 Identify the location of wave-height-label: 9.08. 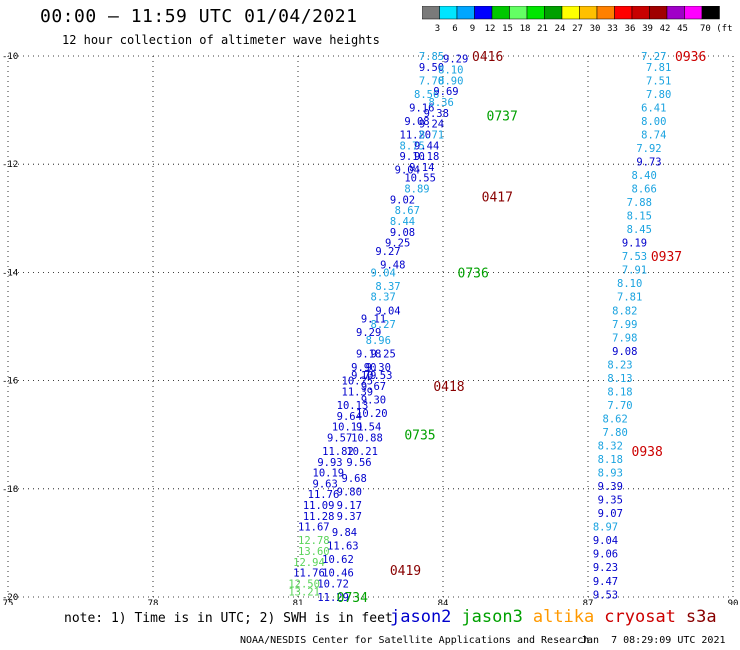
(624, 352).